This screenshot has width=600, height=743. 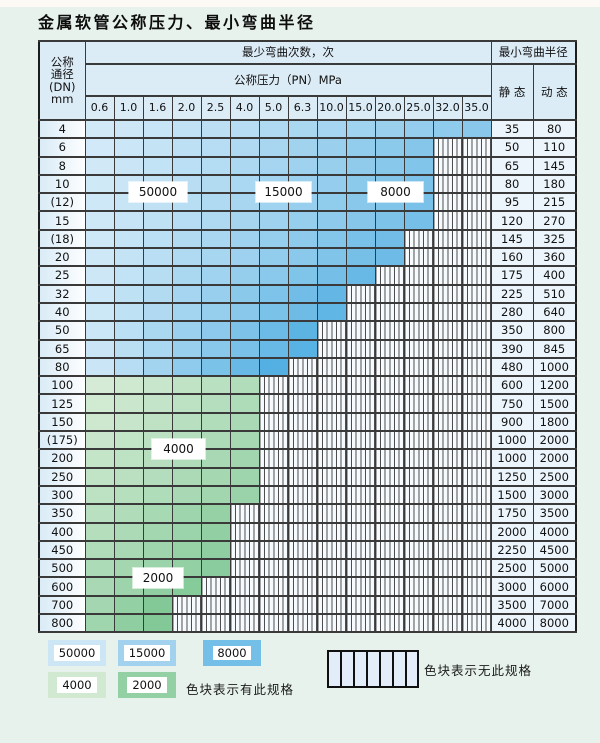 I want to click on dn-value: (18), so click(x=62, y=239).